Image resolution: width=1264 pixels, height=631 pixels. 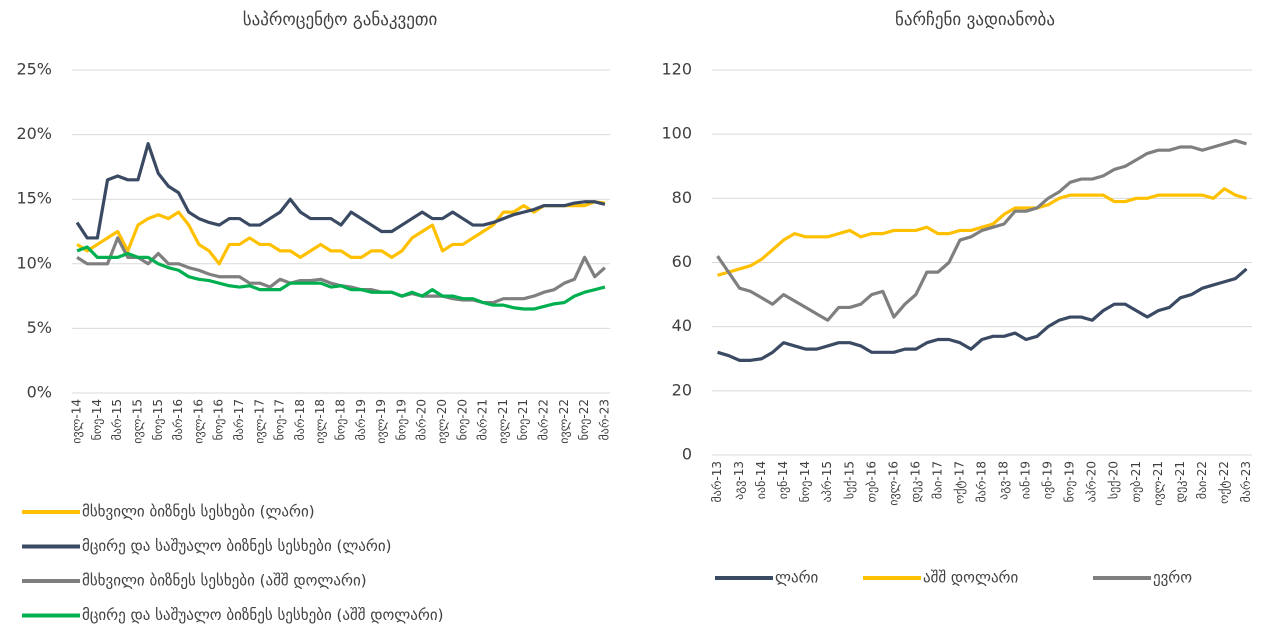 I want to click on x-tick-label: ნოე-18, so click(x=341, y=419).